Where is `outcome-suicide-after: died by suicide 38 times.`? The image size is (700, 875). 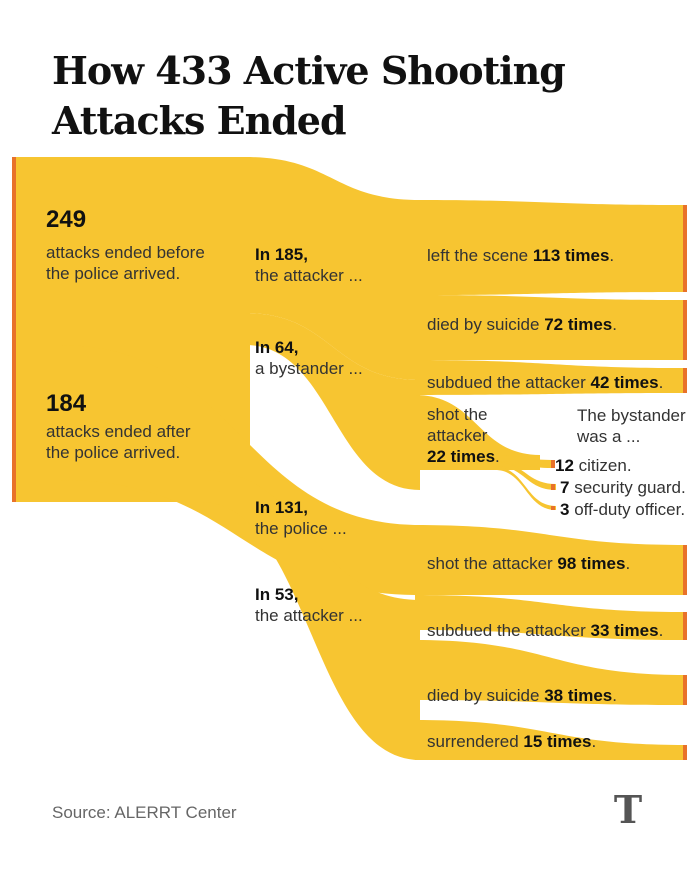
outcome-suicide-after: died by suicide 38 times. is located at coordinates (522, 695).